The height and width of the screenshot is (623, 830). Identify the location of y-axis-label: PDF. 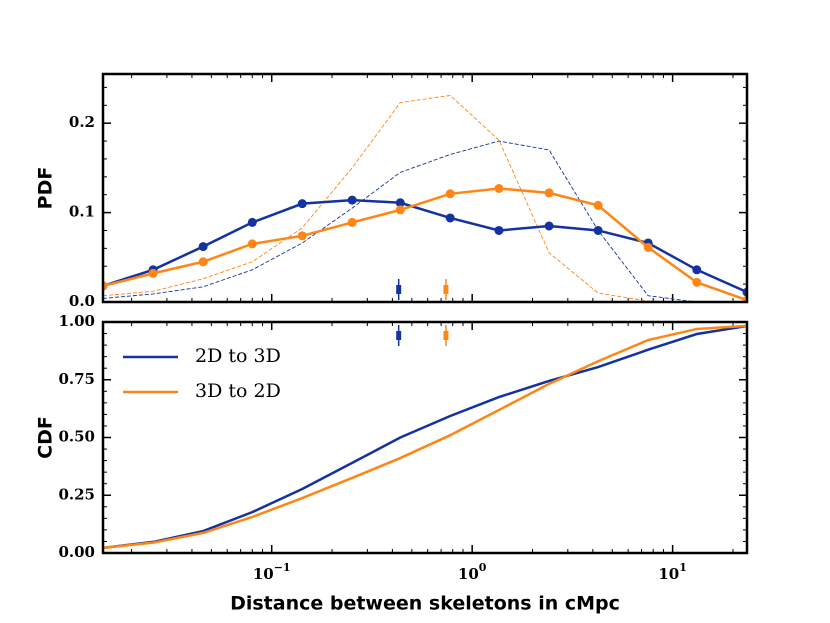
(46, 188).